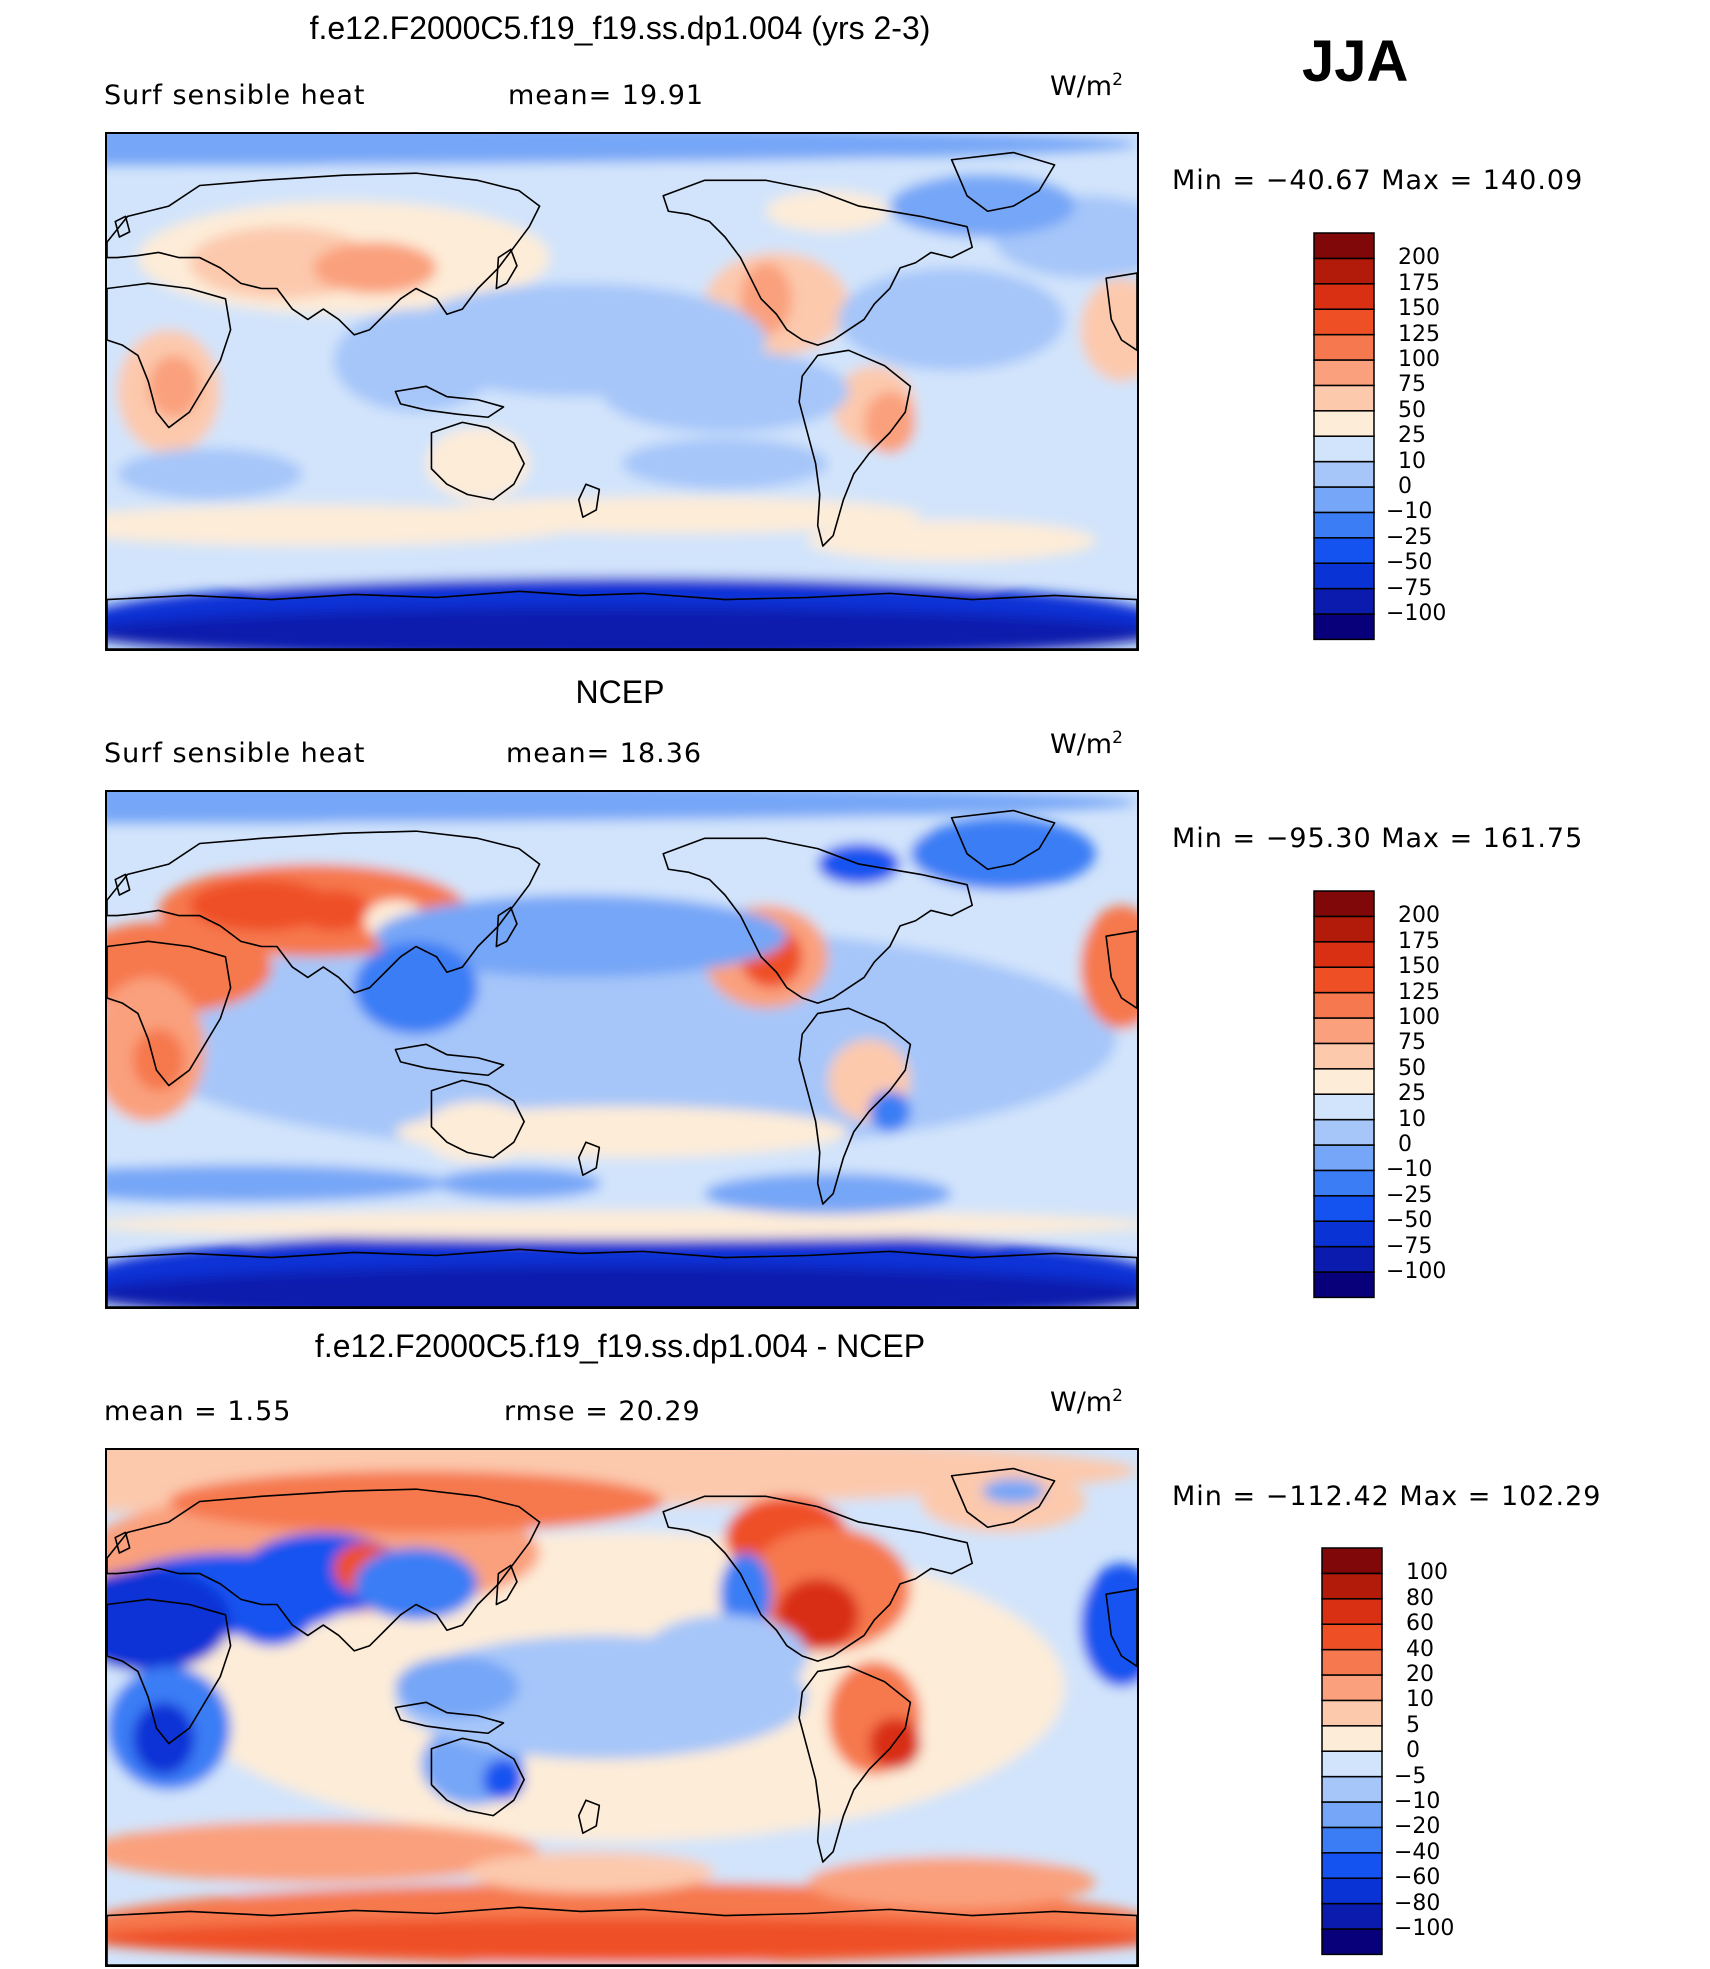  What do you see at coordinates (1121, 1627) in the screenshot?
I see `coastline-africa-tip-right` at bounding box center [1121, 1627].